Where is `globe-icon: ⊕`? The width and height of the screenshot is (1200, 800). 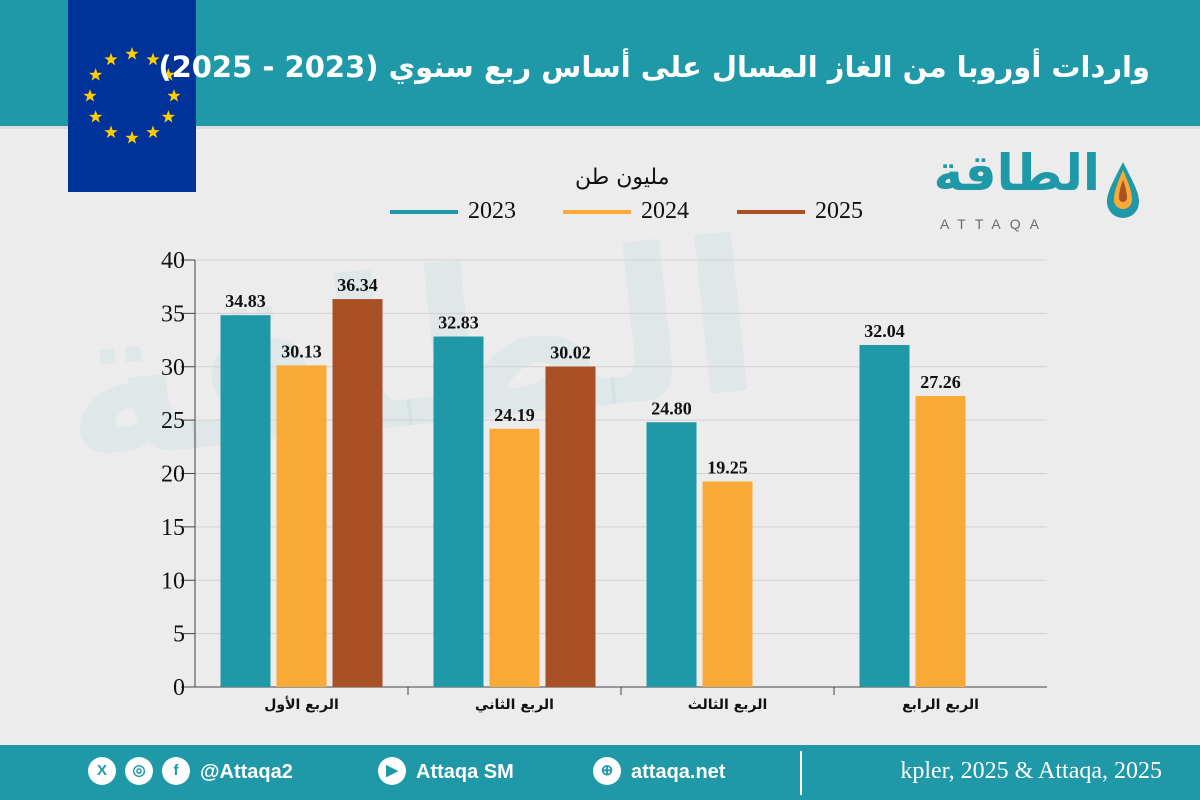 globe-icon: ⊕ is located at coordinates (607, 771).